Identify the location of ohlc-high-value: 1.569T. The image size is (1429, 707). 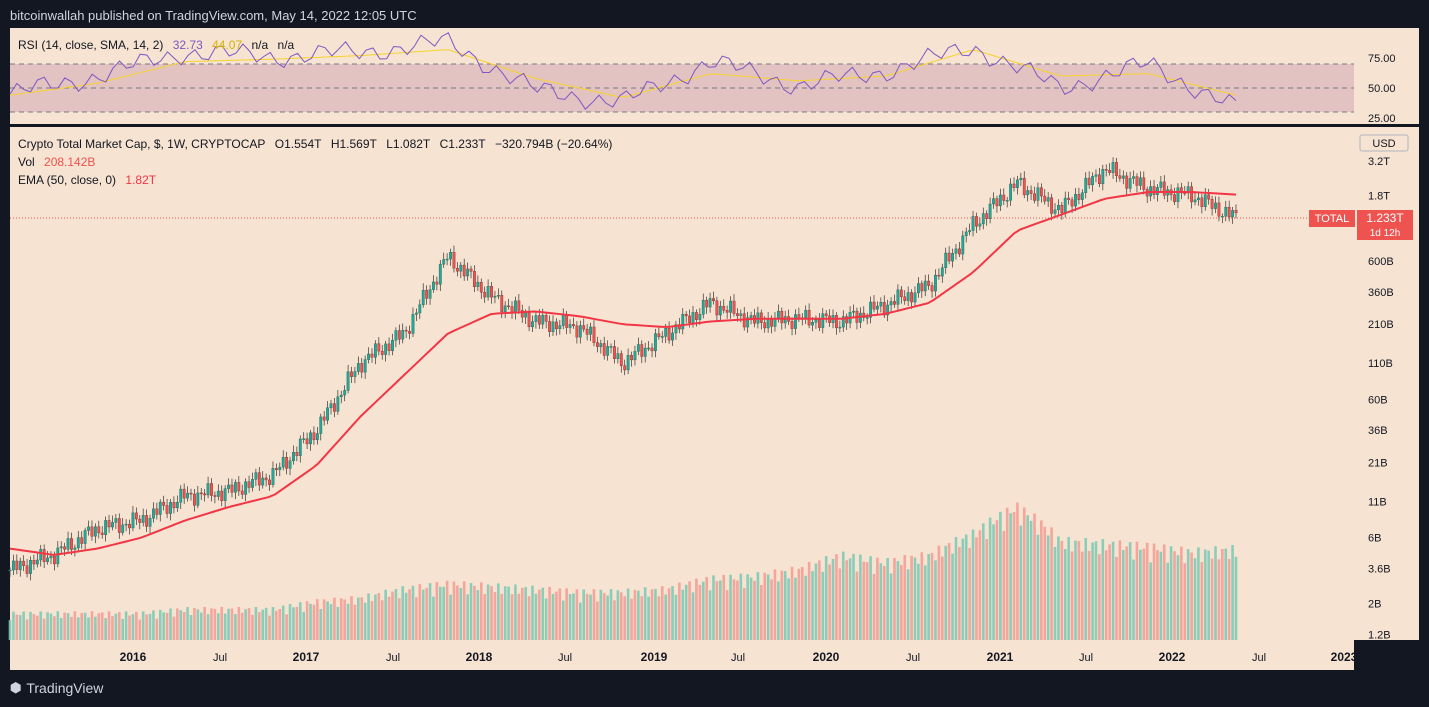
(358, 144).